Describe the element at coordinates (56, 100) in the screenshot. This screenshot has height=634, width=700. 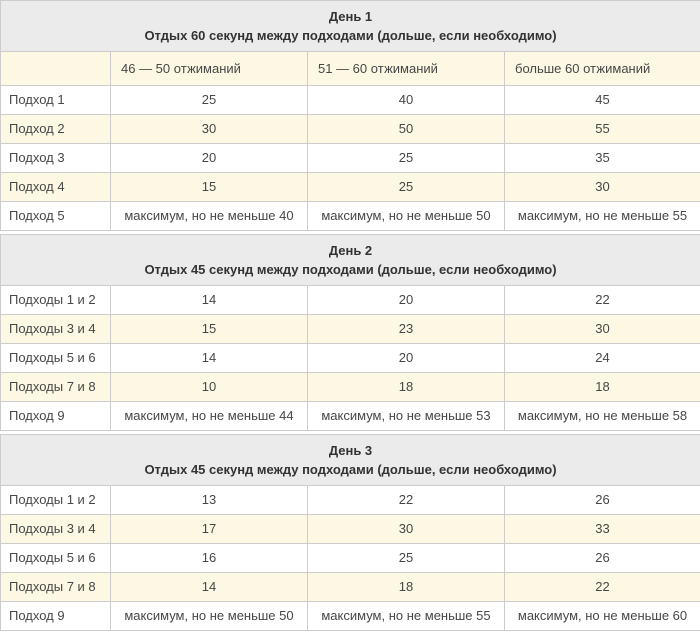
I see `set-label: Подход 1` at that location.